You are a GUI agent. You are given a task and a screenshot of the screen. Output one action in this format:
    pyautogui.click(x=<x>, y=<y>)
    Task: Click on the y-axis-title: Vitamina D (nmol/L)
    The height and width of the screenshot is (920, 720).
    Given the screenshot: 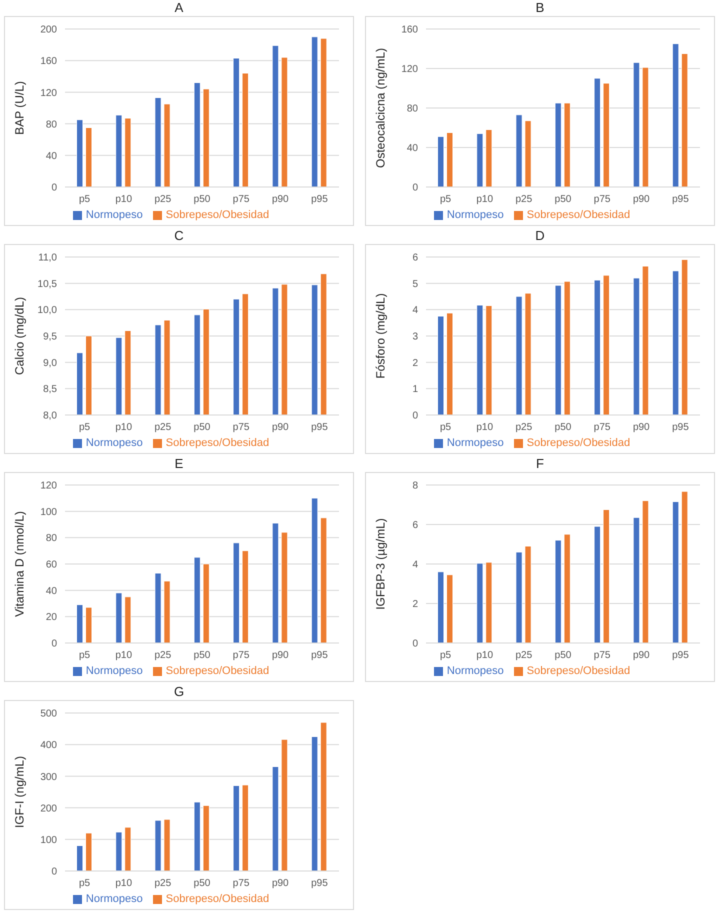 What is the action you would take?
    pyautogui.click(x=19, y=564)
    